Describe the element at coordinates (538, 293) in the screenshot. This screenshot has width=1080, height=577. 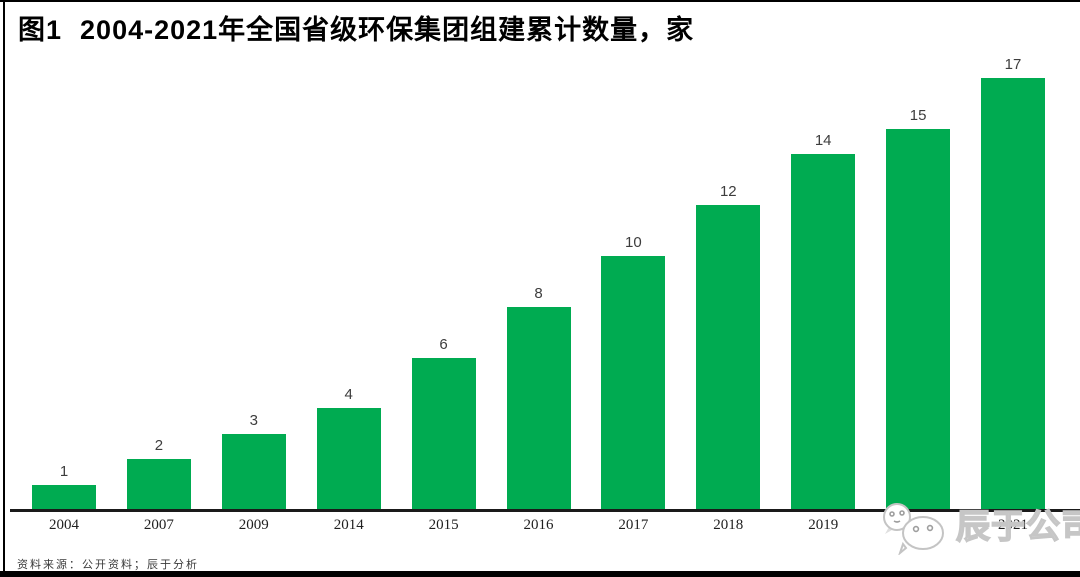
I see `bar-value-label: 8` at that location.